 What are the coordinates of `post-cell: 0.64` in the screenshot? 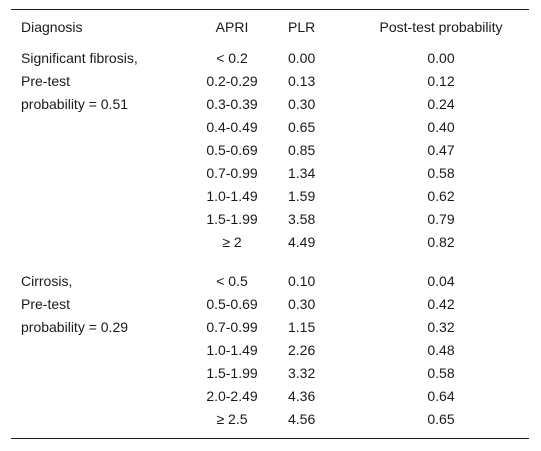 It's located at (441, 396).